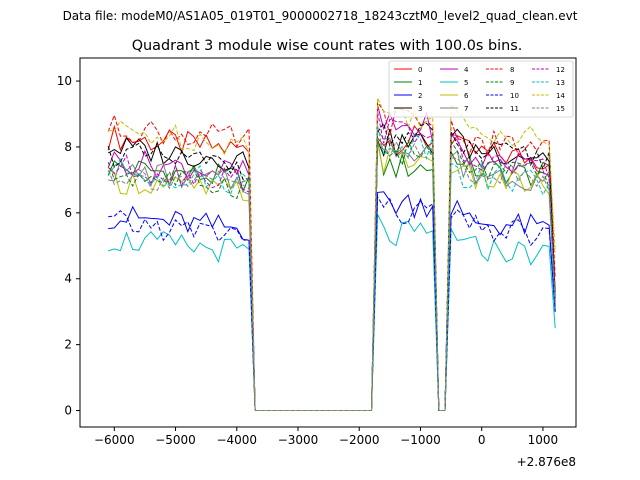 Image resolution: width=640 pixels, height=480 pixels. Describe the element at coordinates (68, 279) in the screenshot. I see `y-tick-label: 4` at that location.